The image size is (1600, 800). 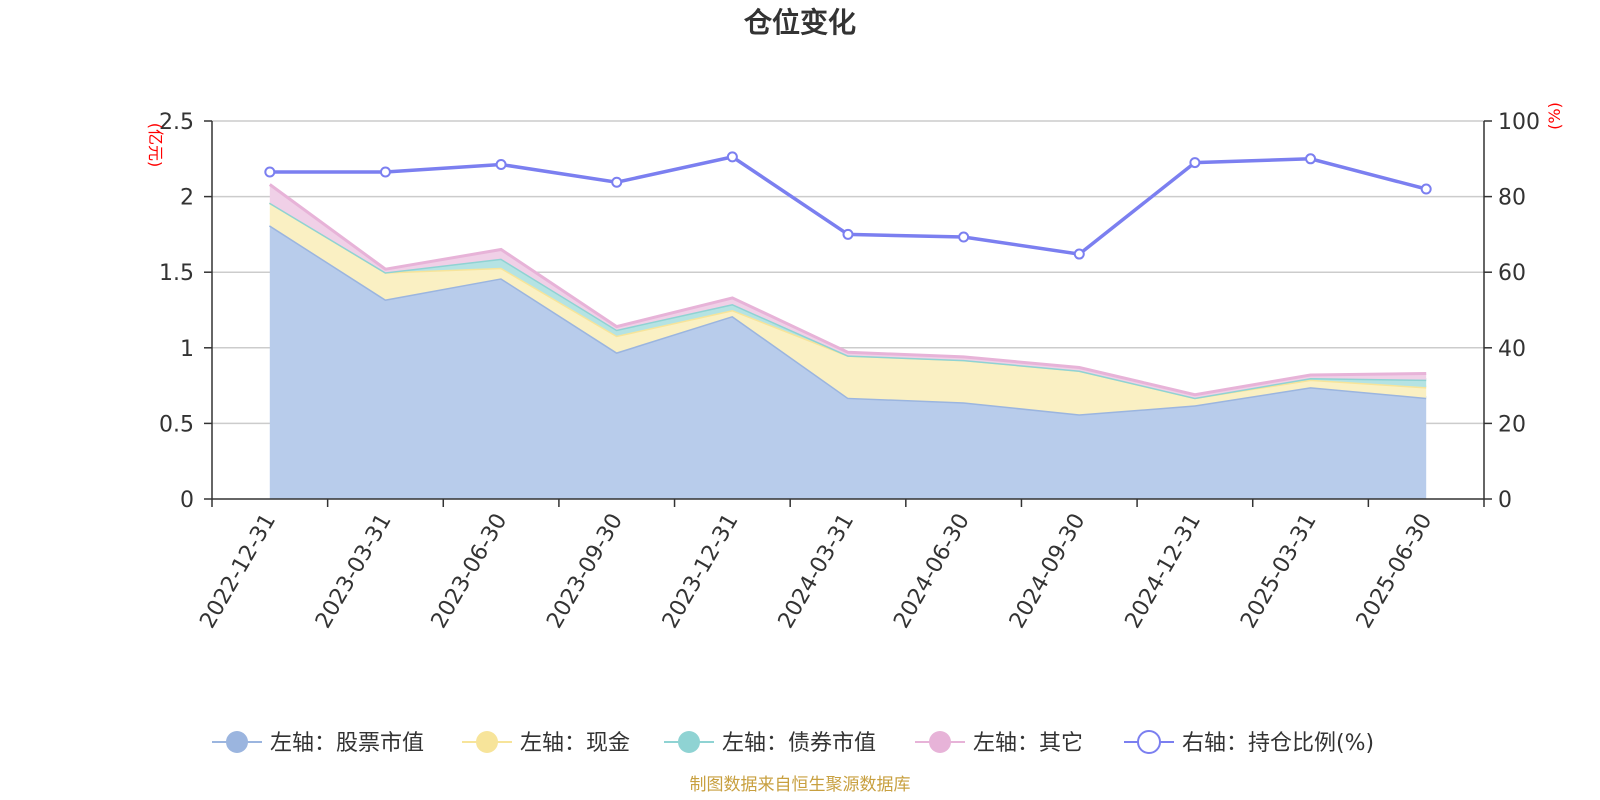 I want to click on legend-item-label: 左轴：股票市值, so click(x=347, y=743).